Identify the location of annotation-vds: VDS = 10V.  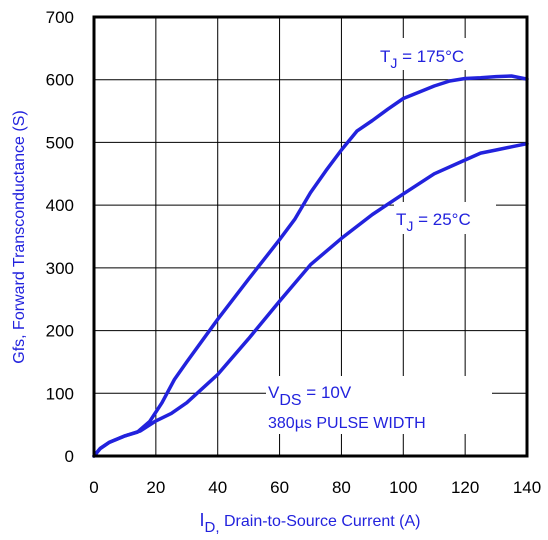
(310, 396).